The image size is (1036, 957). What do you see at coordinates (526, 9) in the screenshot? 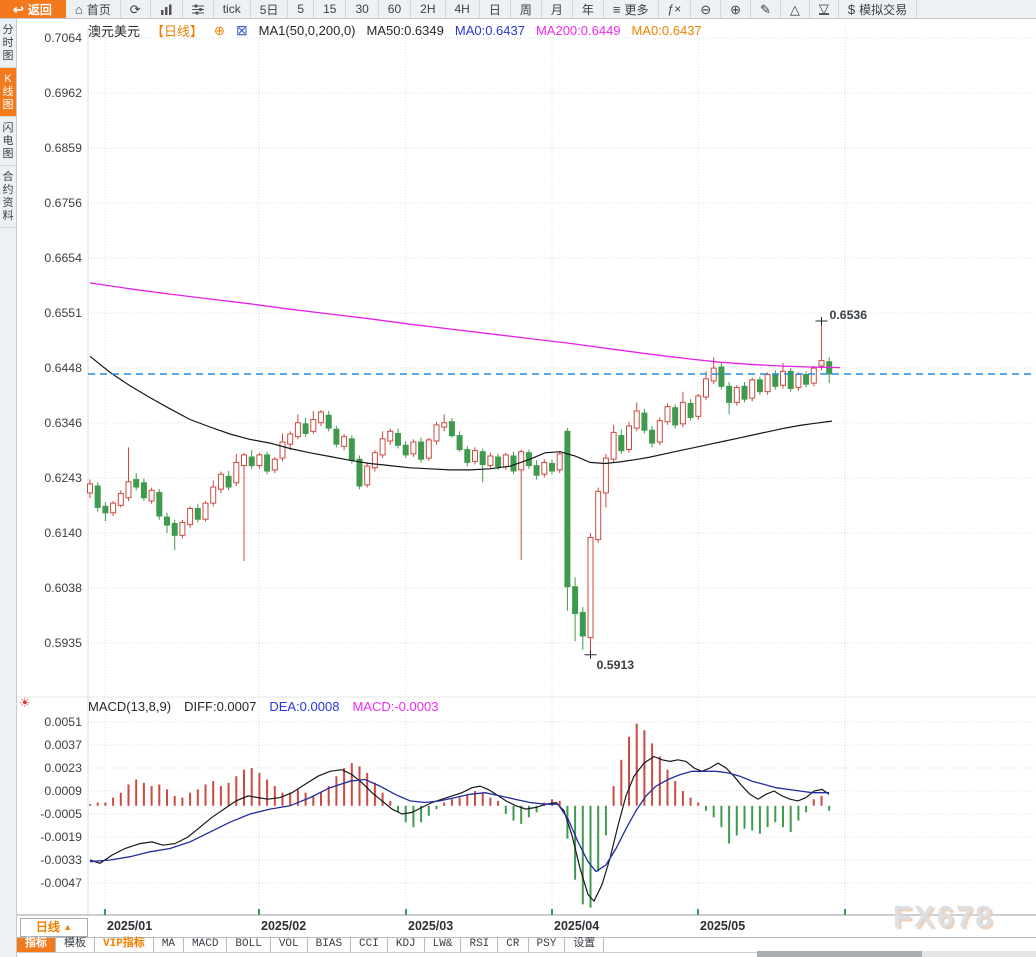
I see `period-week-button: 周` at bounding box center [526, 9].